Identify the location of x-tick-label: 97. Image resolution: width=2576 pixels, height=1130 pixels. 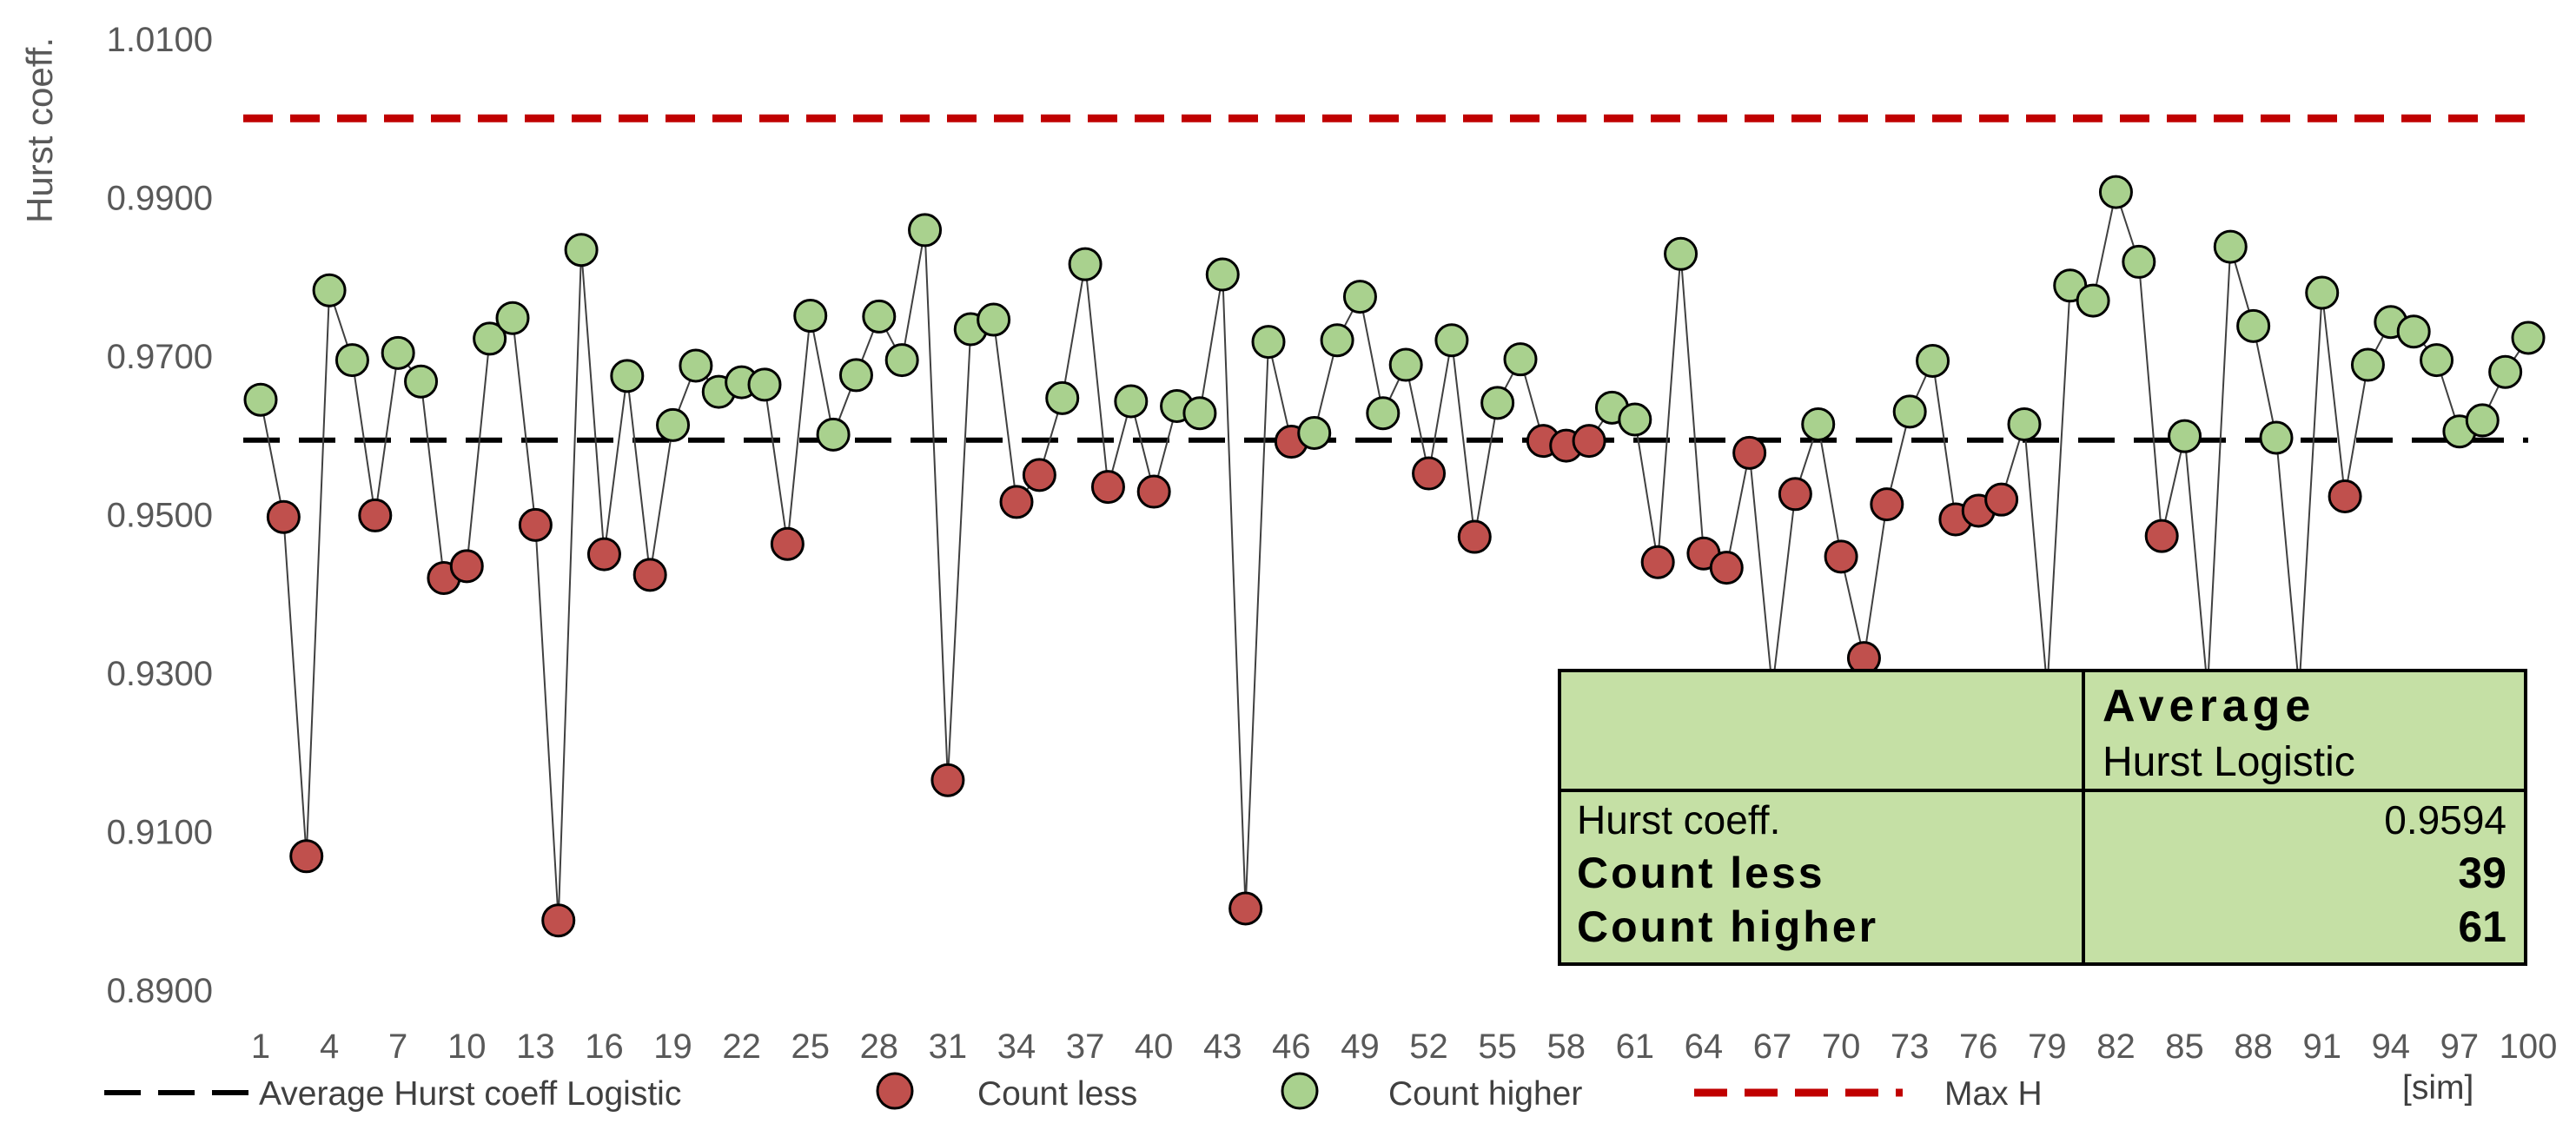
(2460, 1047).